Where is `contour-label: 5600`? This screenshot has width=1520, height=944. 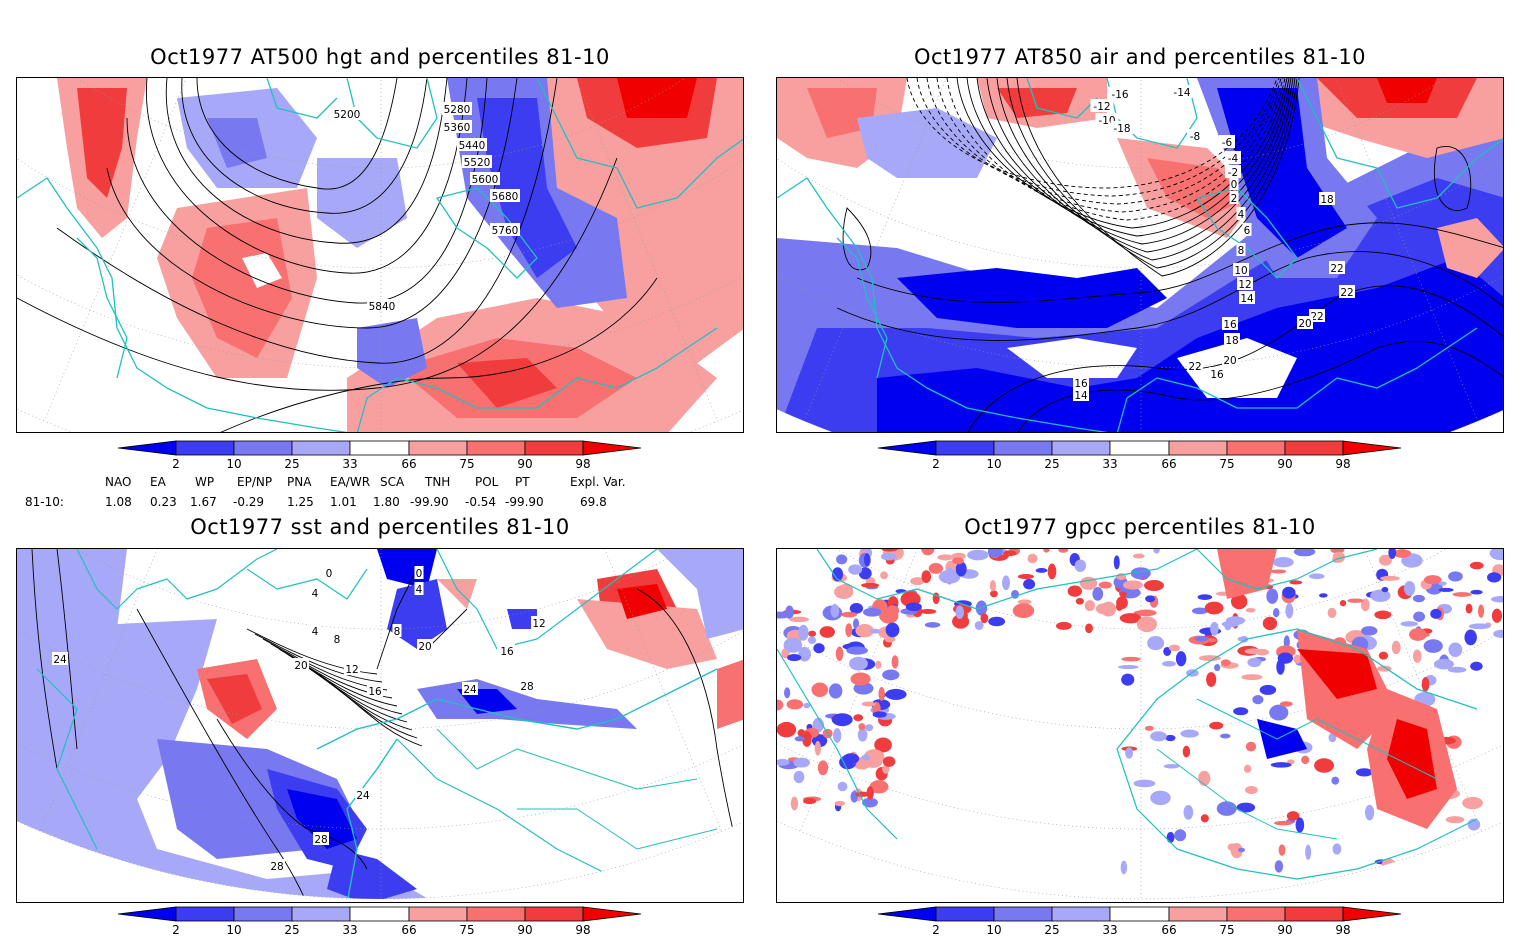 contour-label: 5600 is located at coordinates (485, 179).